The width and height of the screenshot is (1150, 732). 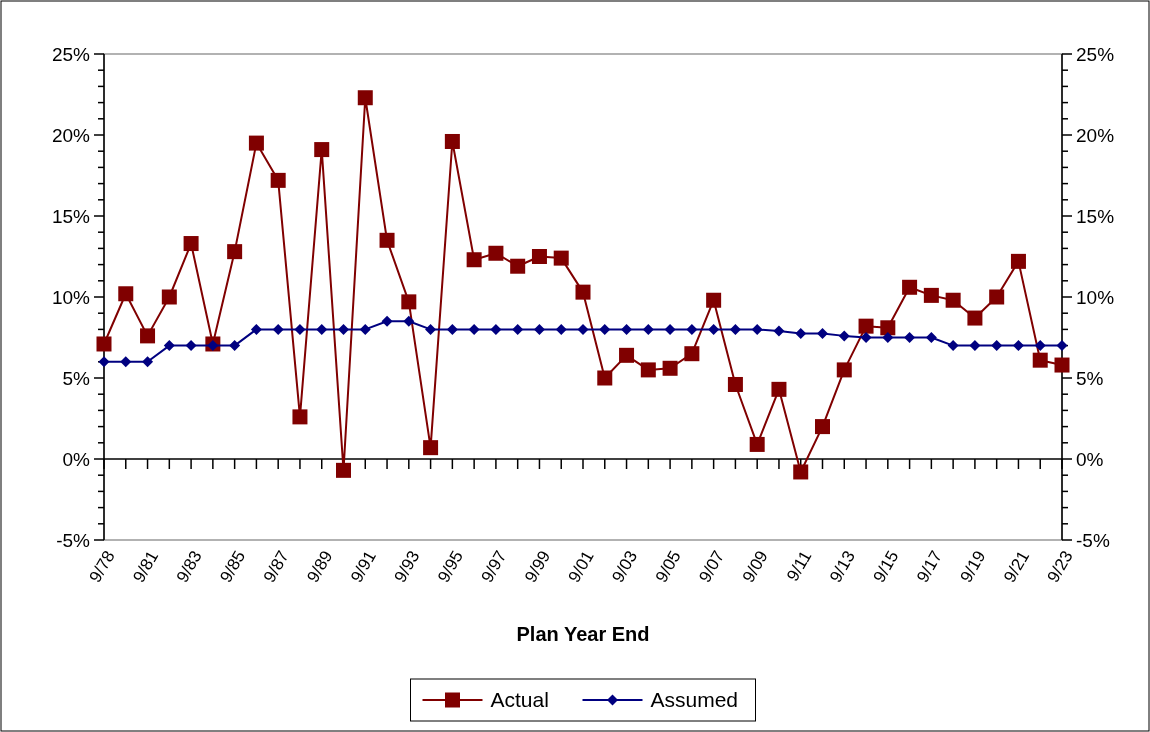 What do you see at coordinates (71, 216) in the screenshot?
I see `y-tick-label: 15%` at bounding box center [71, 216].